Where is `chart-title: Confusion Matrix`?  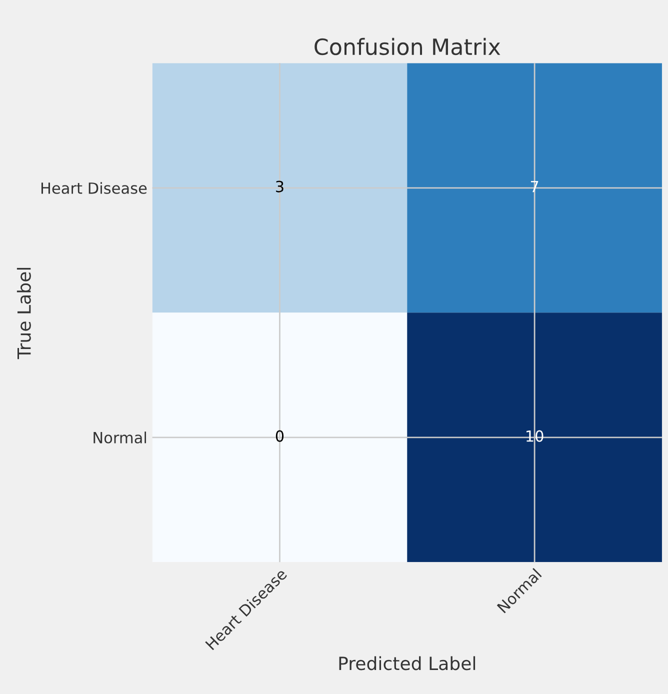
chart-title: Confusion Matrix is located at coordinates (407, 47).